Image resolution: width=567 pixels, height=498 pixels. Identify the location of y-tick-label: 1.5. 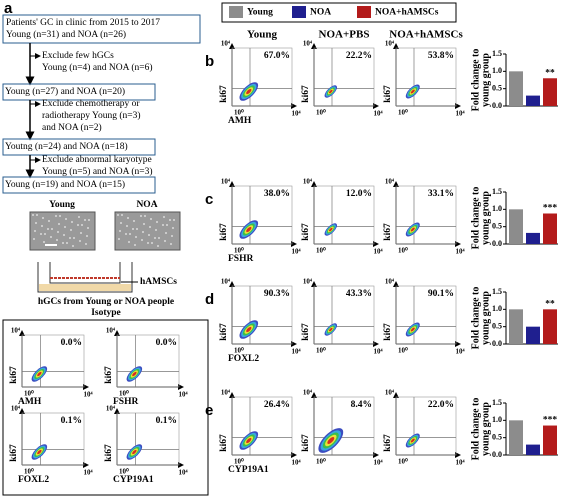
(497, 191).